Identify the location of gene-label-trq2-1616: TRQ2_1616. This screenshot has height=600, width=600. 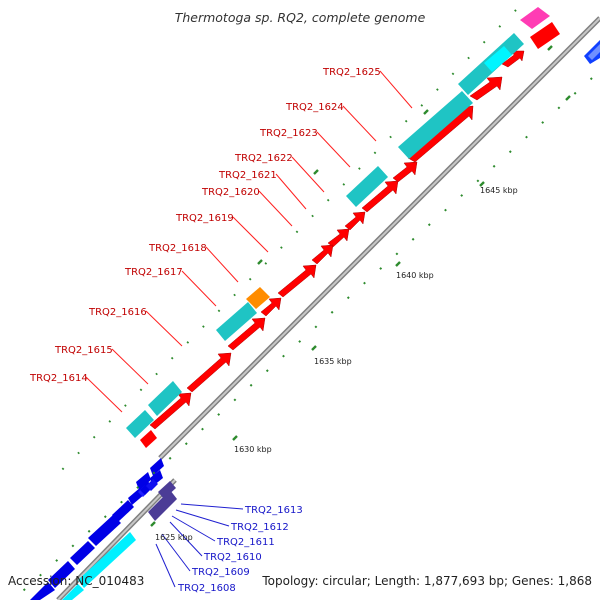
(117, 312).